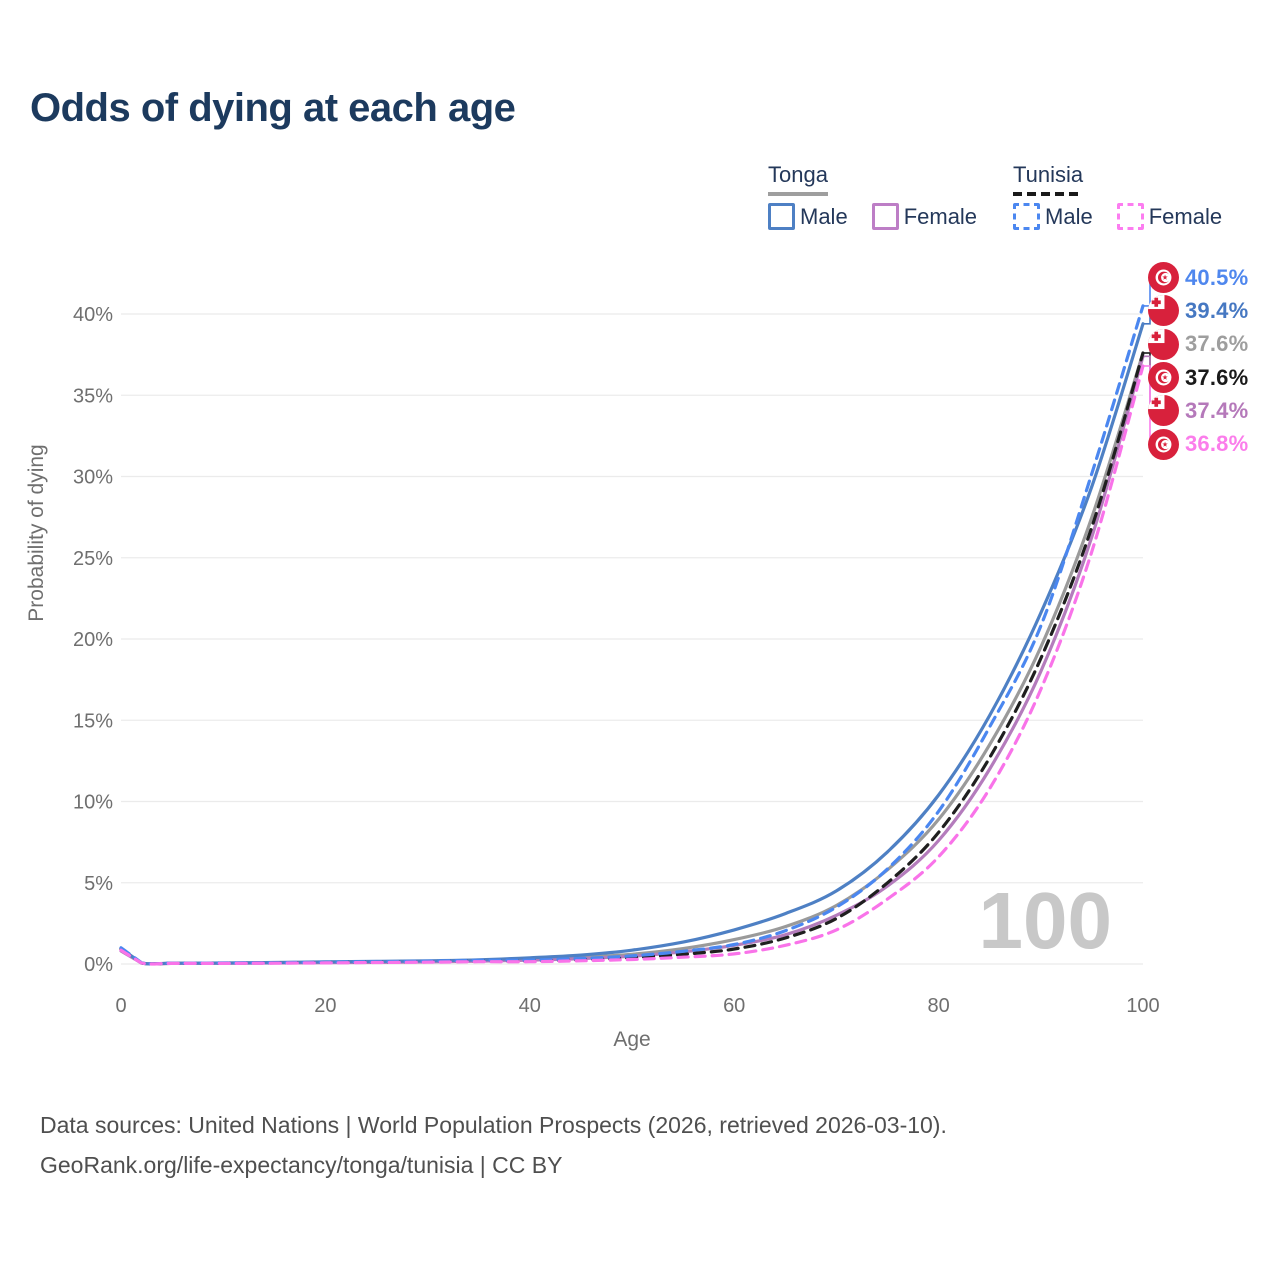 The image size is (1280, 1280). What do you see at coordinates (1130, 216) in the screenshot?
I see `tunisia-female-swatch` at bounding box center [1130, 216].